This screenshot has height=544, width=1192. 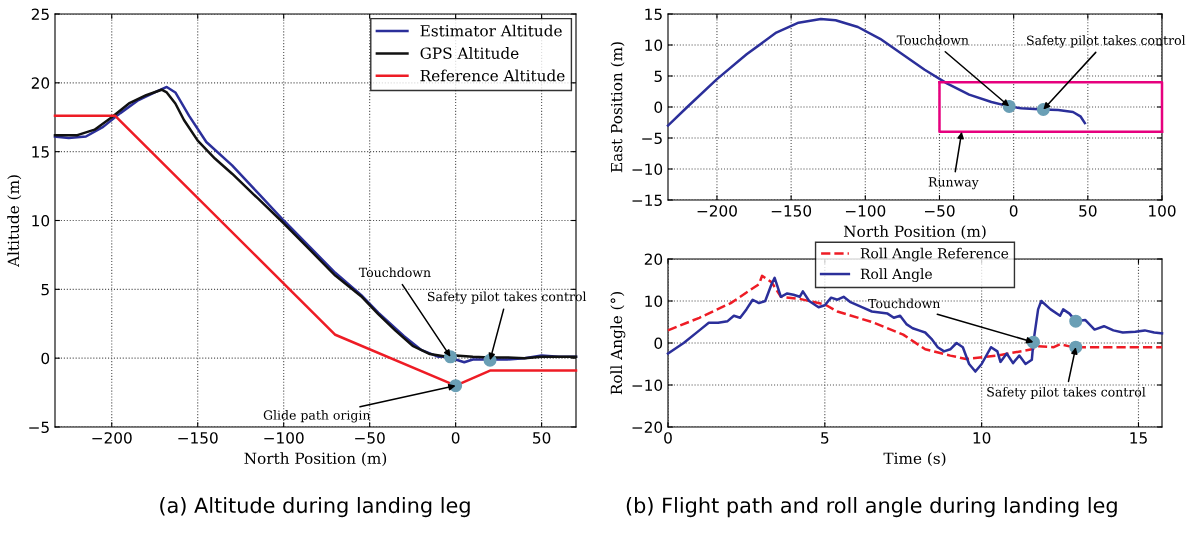 What do you see at coordinates (934, 254) in the screenshot?
I see `legend-label: Roll Angle Reference` at bounding box center [934, 254].